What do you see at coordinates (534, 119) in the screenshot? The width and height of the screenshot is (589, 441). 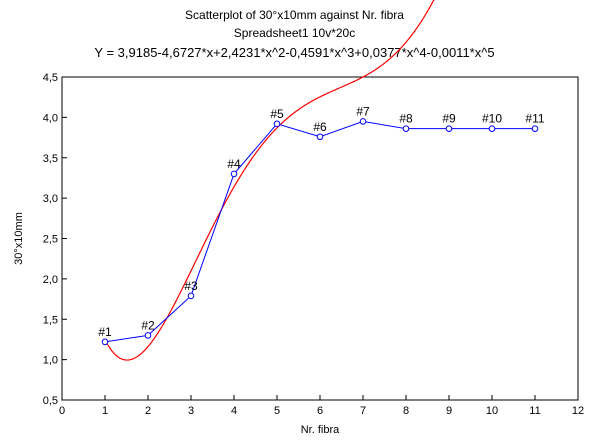 I see `point-label: #11` at bounding box center [534, 119].